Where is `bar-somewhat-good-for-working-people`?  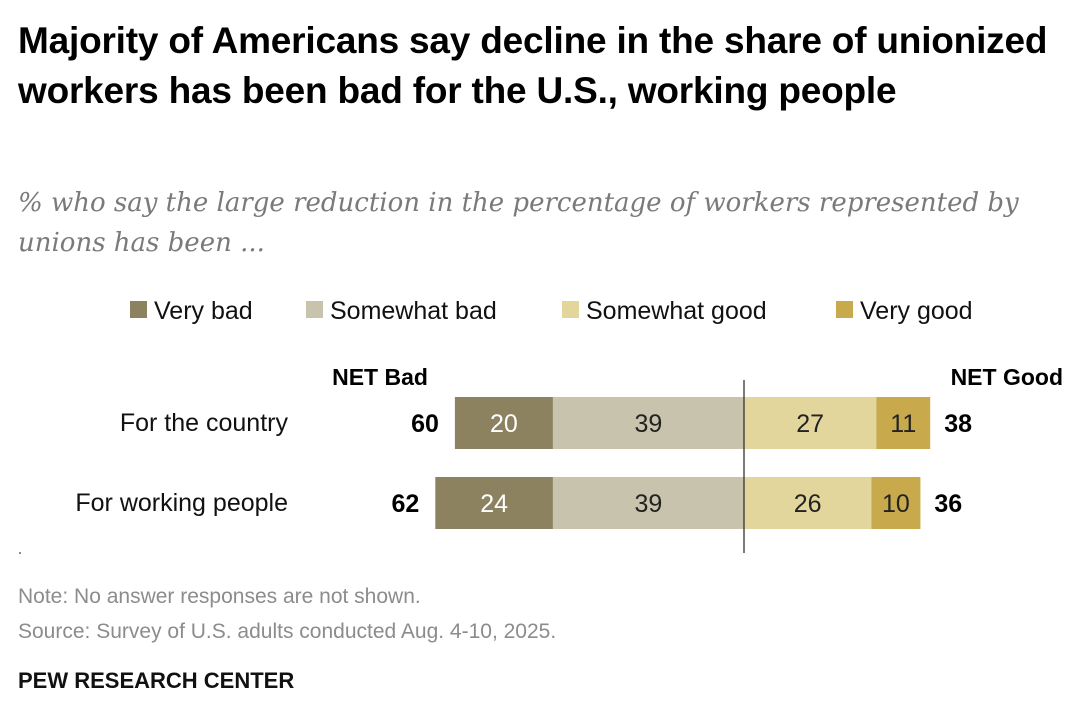
bar-somewhat-good-for-working-people is located at coordinates (808, 503).